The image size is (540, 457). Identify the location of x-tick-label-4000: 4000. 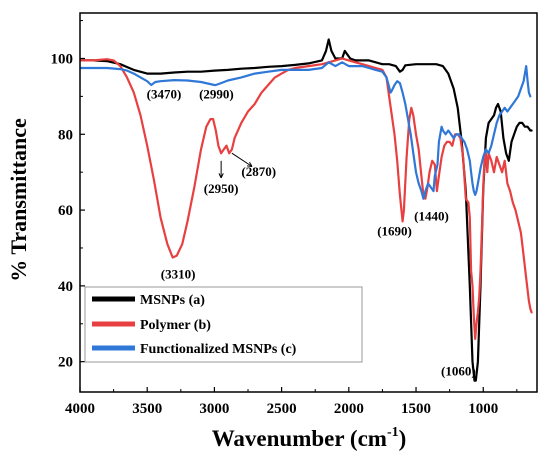
(80, 409).